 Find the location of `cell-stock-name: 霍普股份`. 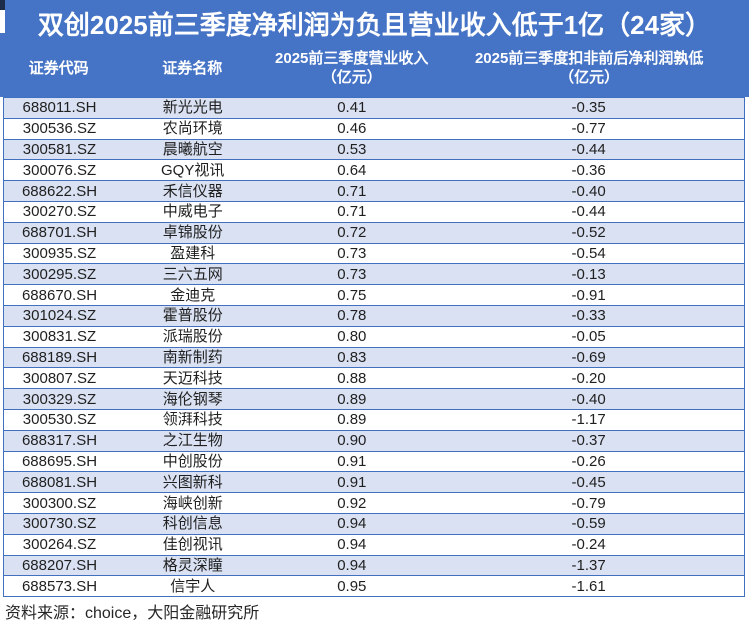

cell-stock-name: 霍普股份 is located at coordinates (192, 316).